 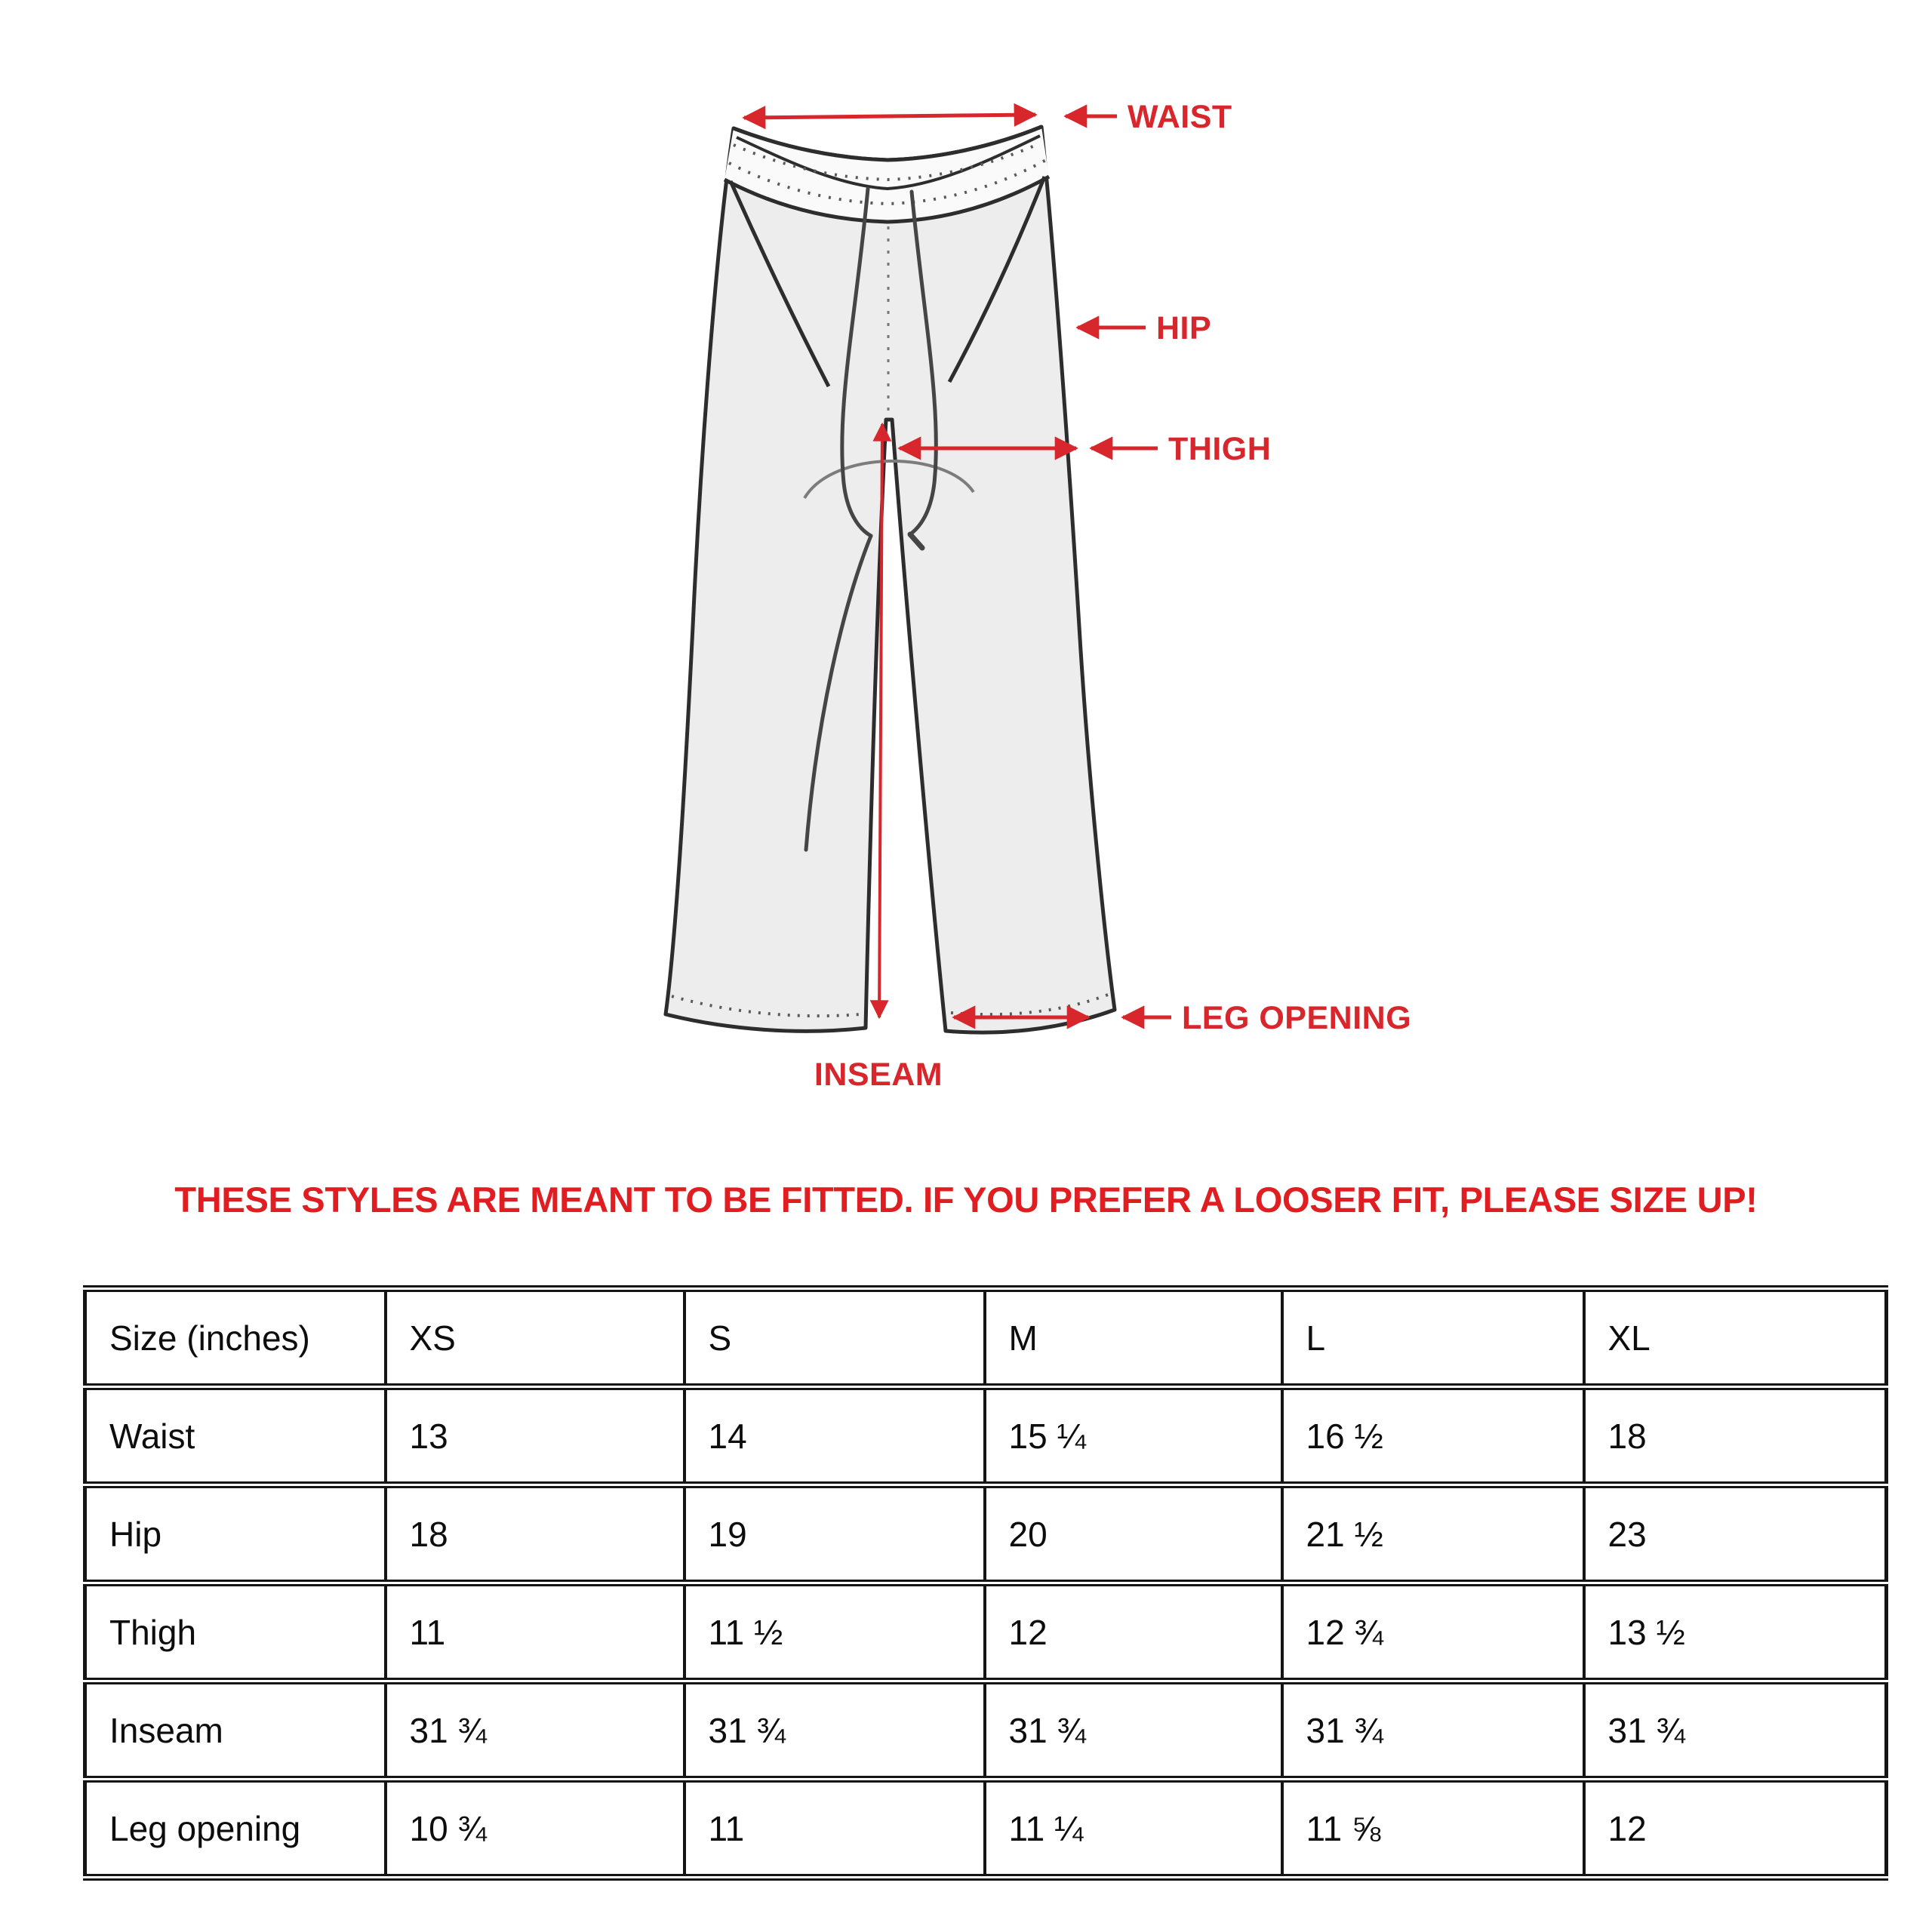 What do you see at coordinates (235, 1828) in the screenshot?
I see `row-label: Leg opening` at bounding box center [235, 1828].